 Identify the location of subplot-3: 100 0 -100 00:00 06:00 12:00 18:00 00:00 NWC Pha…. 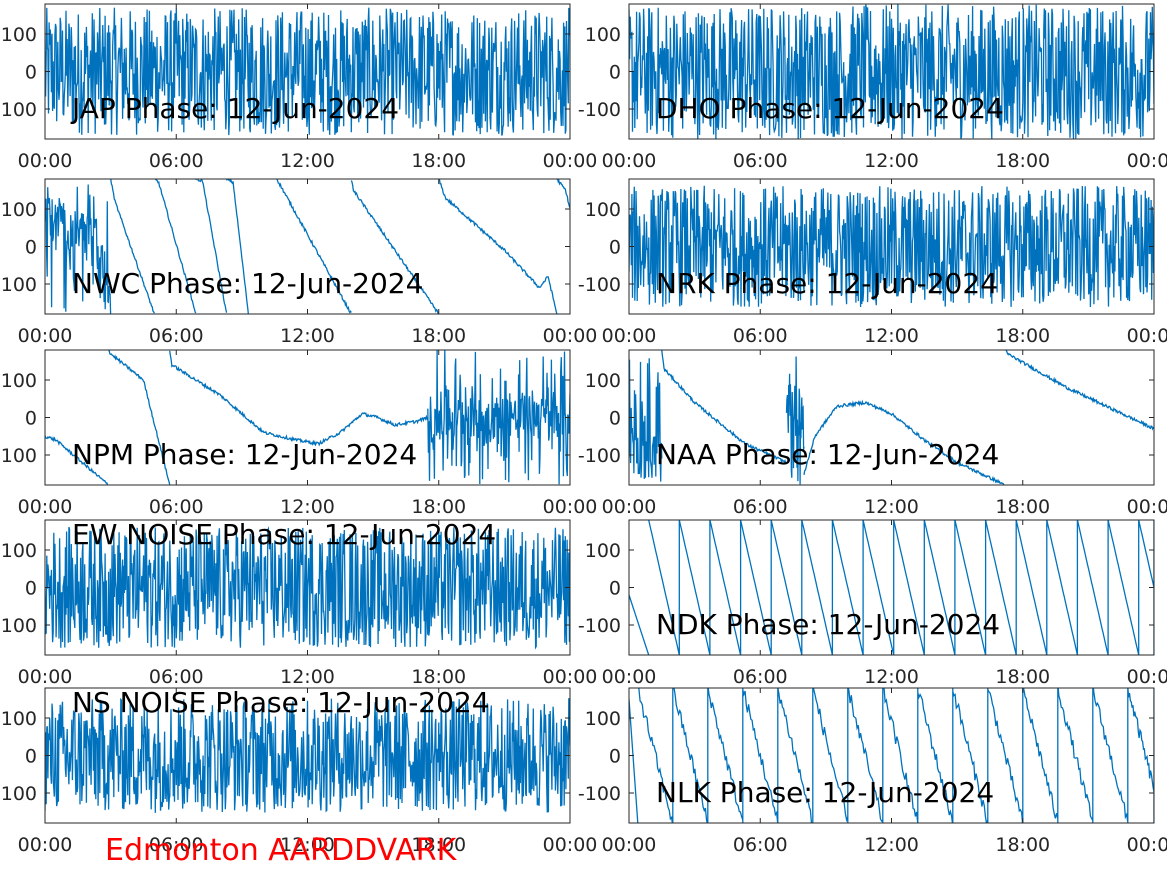
(298, 262).